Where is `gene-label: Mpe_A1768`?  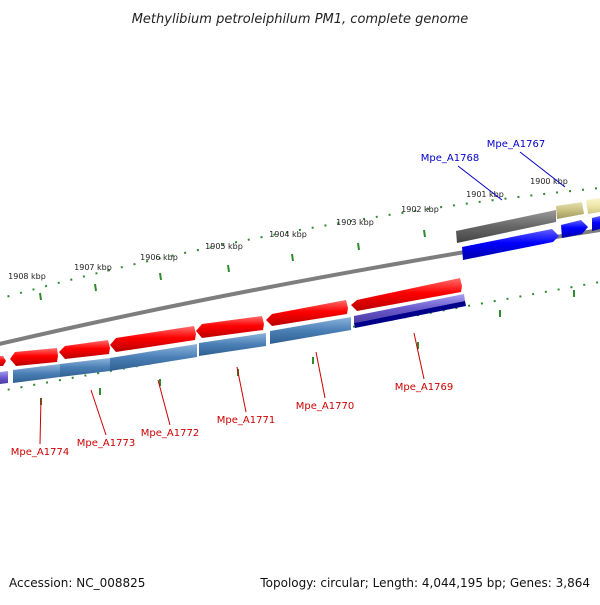 gene-label: Mpe_A1768 is located at coordinates (450, 158).